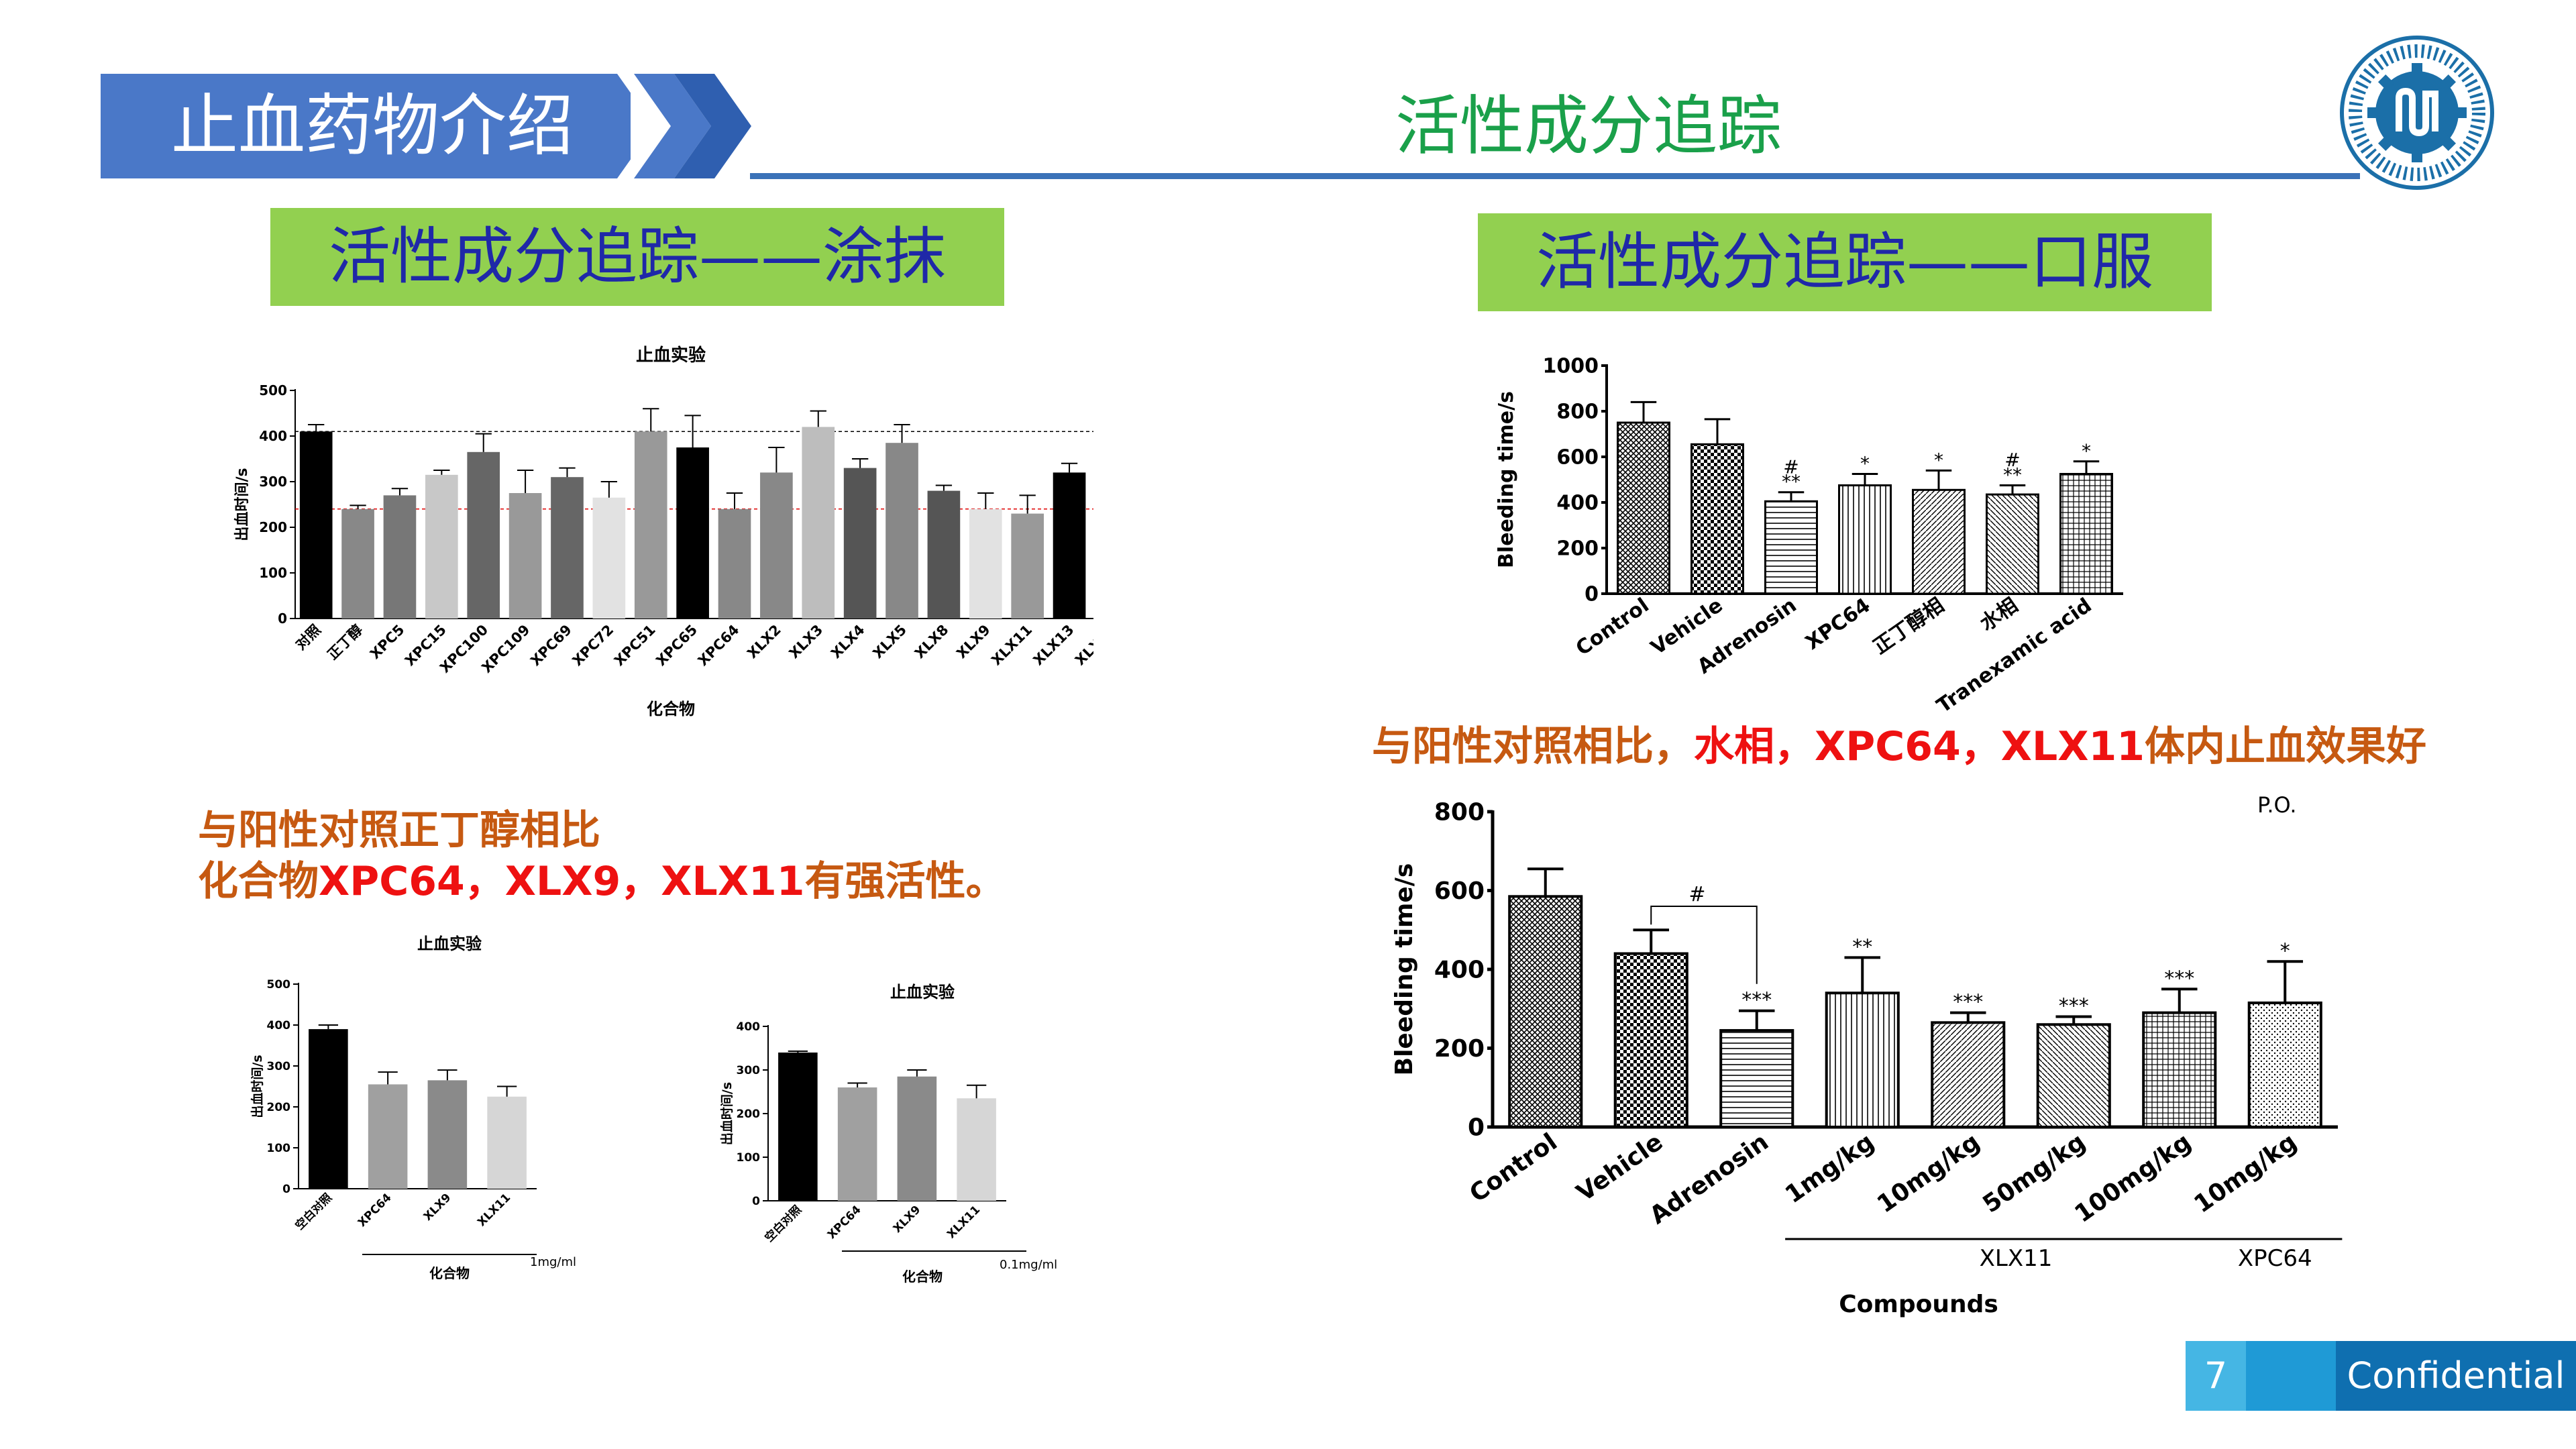 This screenshot has width=2576, height=1449. I want to click on category-label: XPC65, so click(676, 645).